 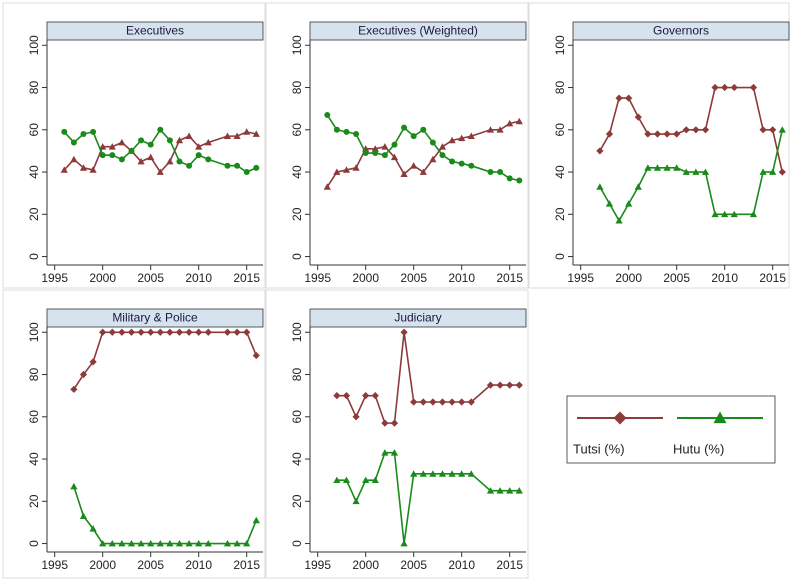 What do you see at coordinates (34, 130) in the screenshot?
I see `y-tick-label: 60` at bounding box center [34, 130].